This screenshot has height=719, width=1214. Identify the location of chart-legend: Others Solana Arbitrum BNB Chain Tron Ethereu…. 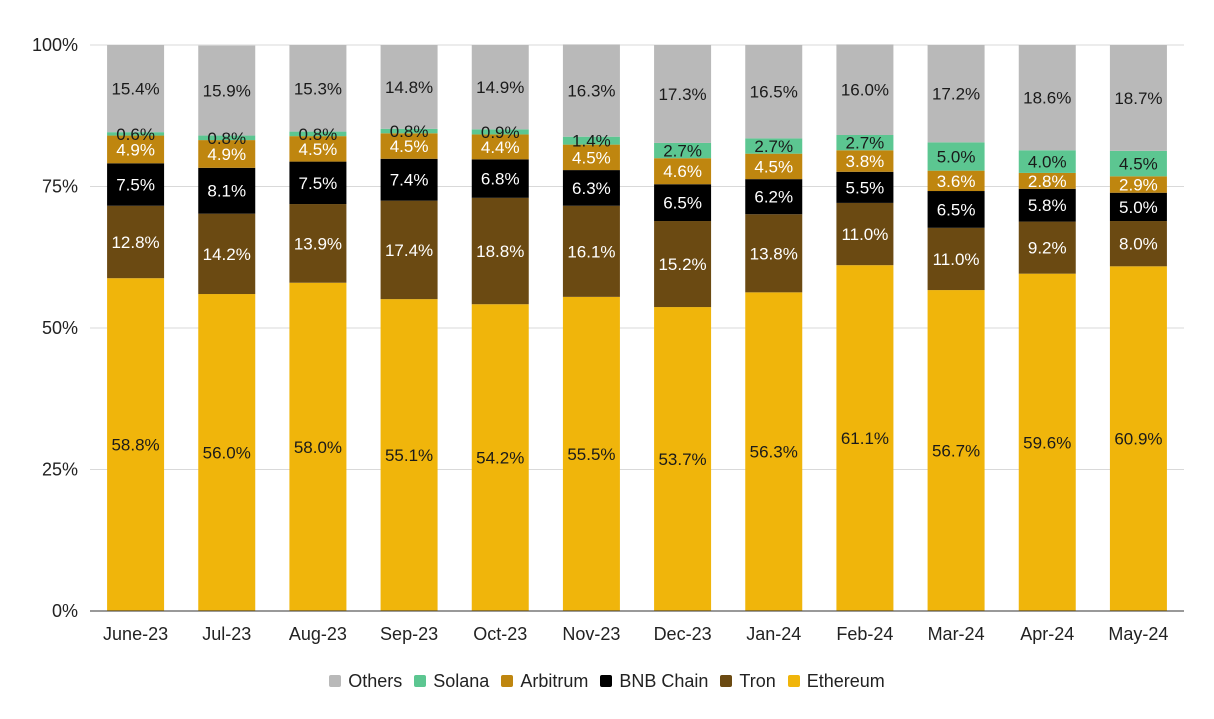
(607, 681).